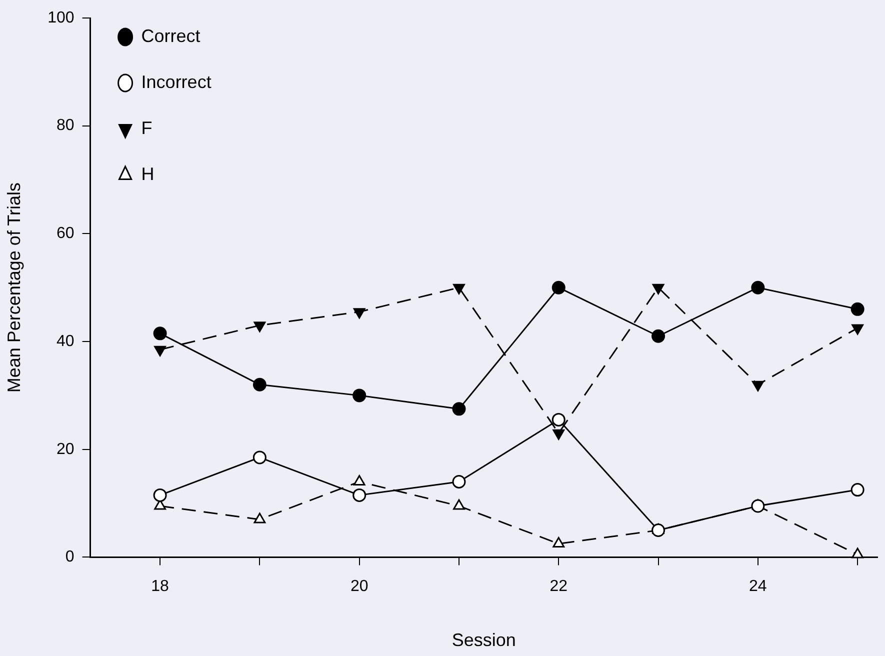 Image resolution: width=885 pixels, height=656 pixels. What do you see at coordinates (160, 587) in the screenshot?
I see `x-tick-label: 18` at bounding box center [160, 587].